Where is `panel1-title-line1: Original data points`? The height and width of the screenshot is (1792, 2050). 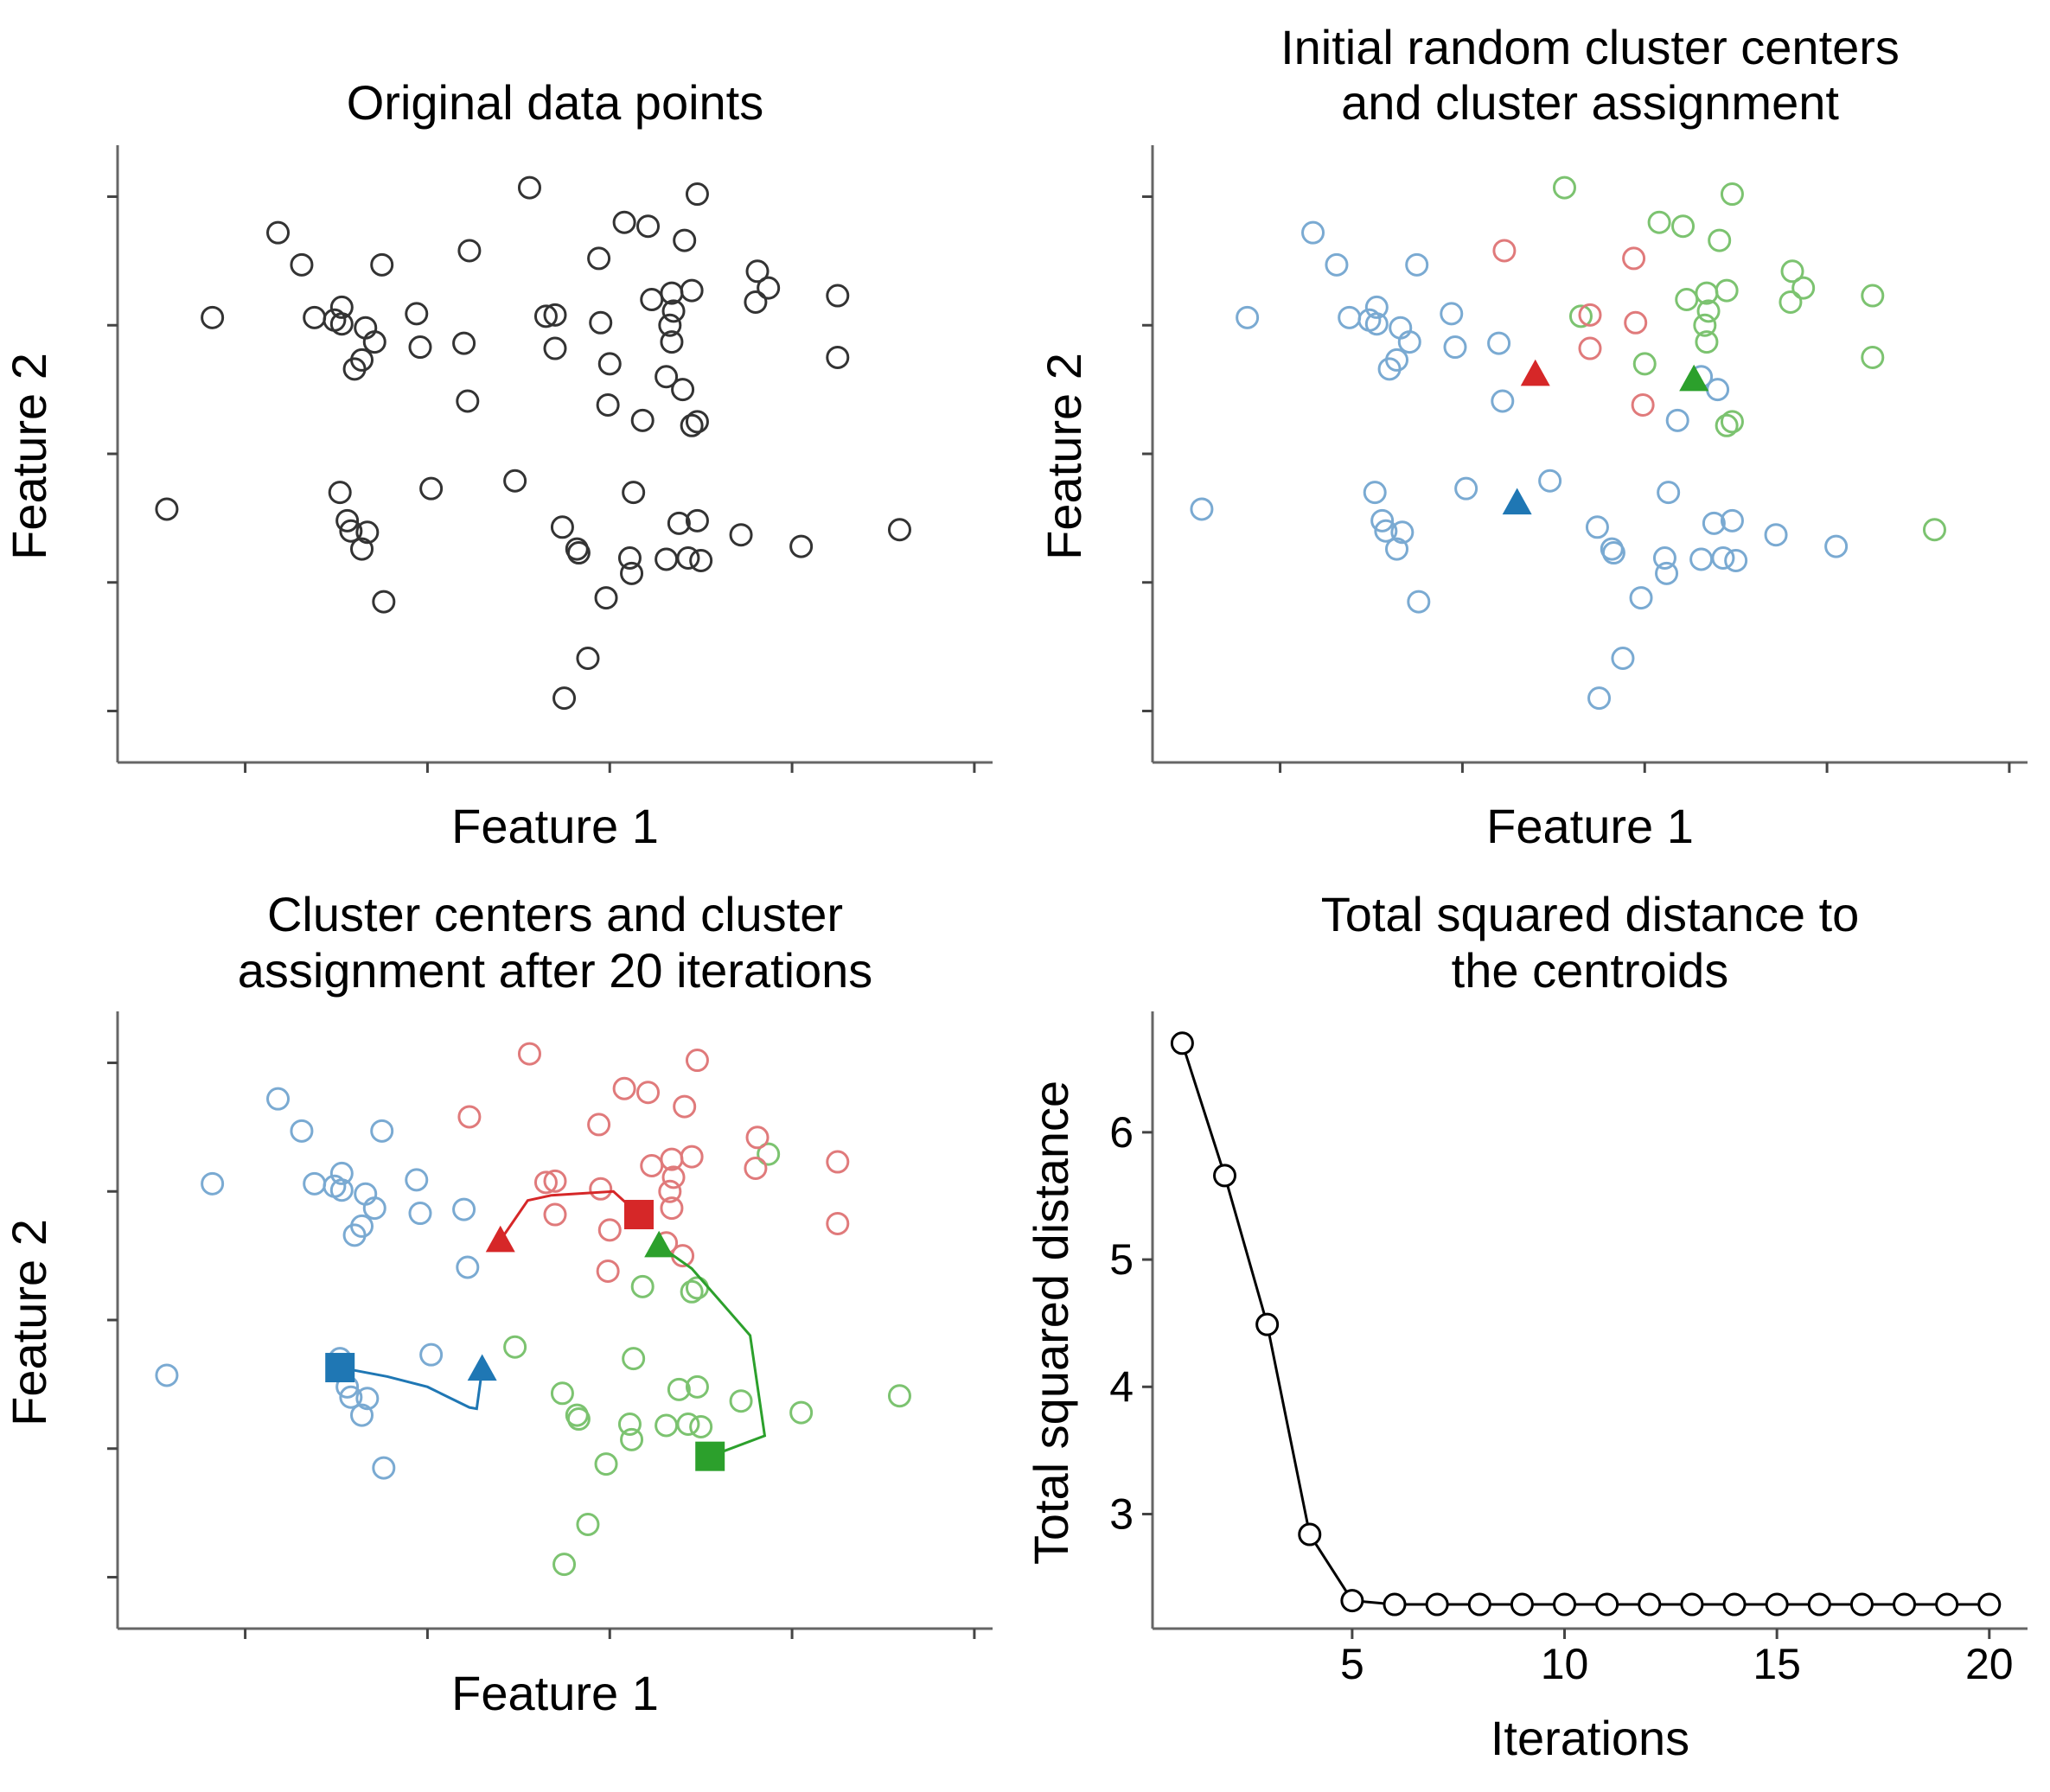
panel1-title-line1: Original data points is located at coordinates (555, 102).